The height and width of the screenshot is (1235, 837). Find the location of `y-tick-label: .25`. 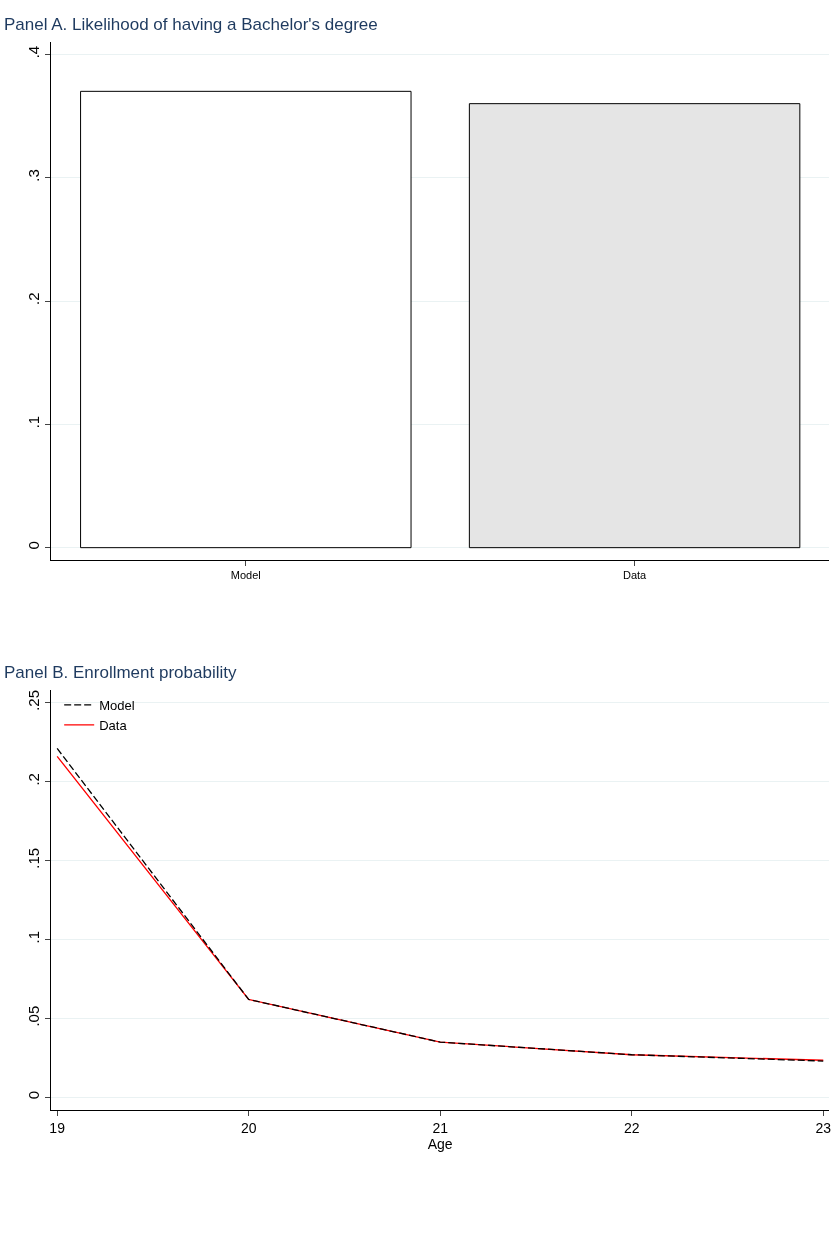

y-tick-label: .25 is located at coordinates (34, 700).